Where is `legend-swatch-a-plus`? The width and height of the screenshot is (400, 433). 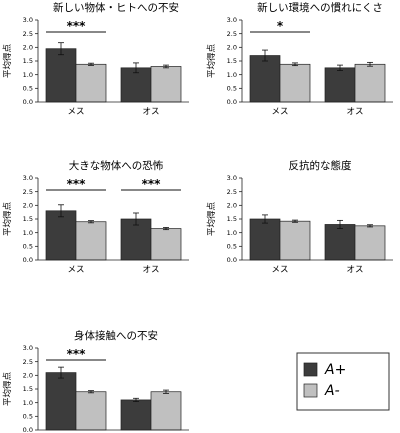
legend-swatch-a-plus is located at coordinates (310, 369).